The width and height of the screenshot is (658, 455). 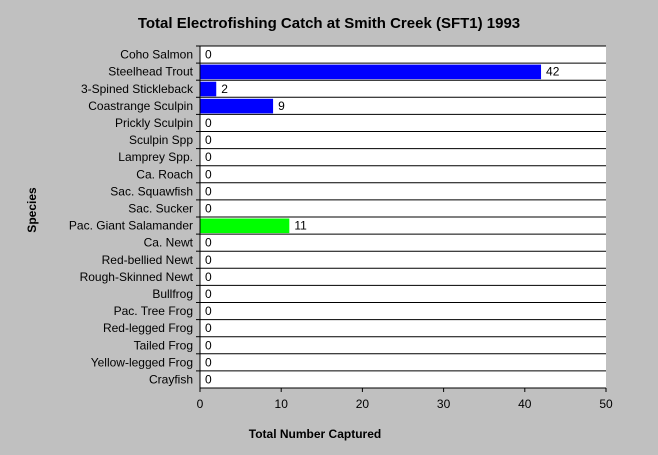 I want to click on category-label: Crayfish, so click(x=171, y=379).